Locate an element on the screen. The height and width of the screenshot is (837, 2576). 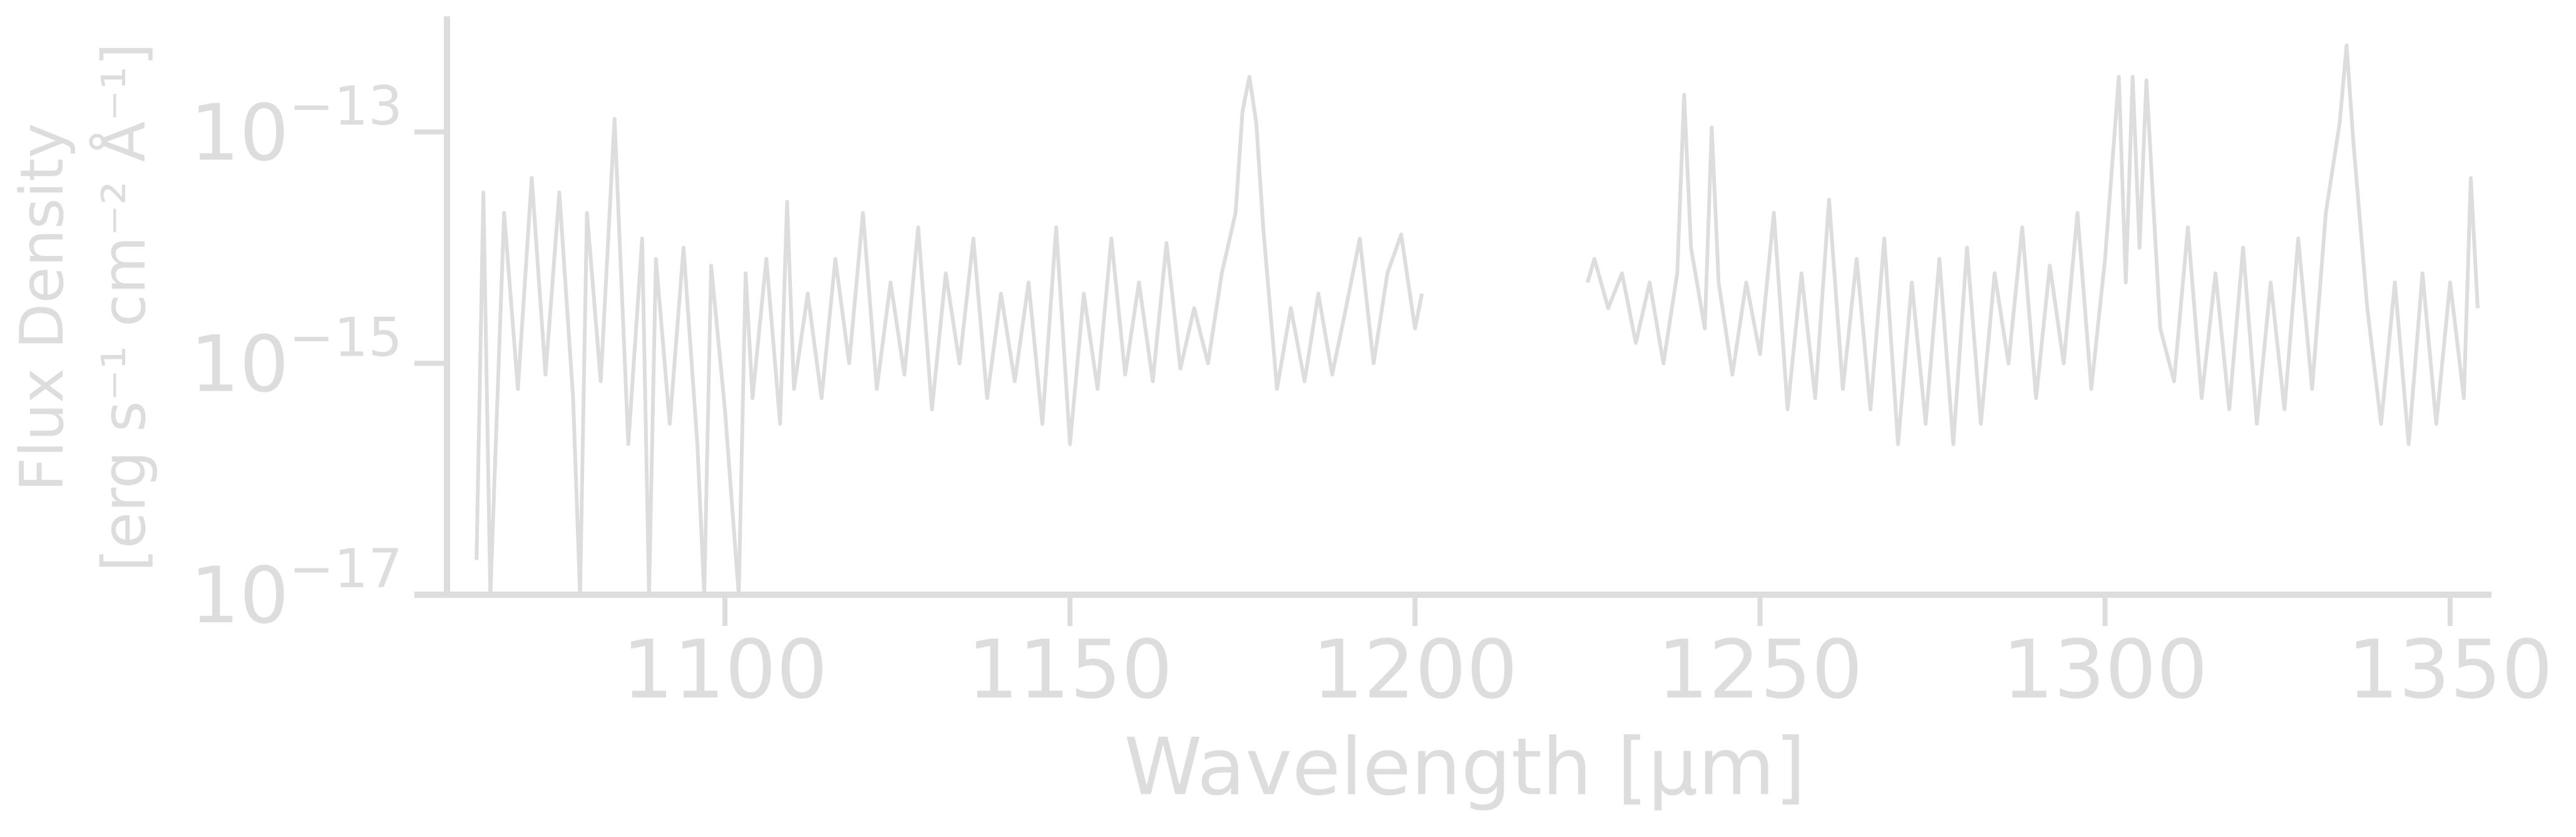
y-tick-exponent: −15 is located at coordinates (346, 338).